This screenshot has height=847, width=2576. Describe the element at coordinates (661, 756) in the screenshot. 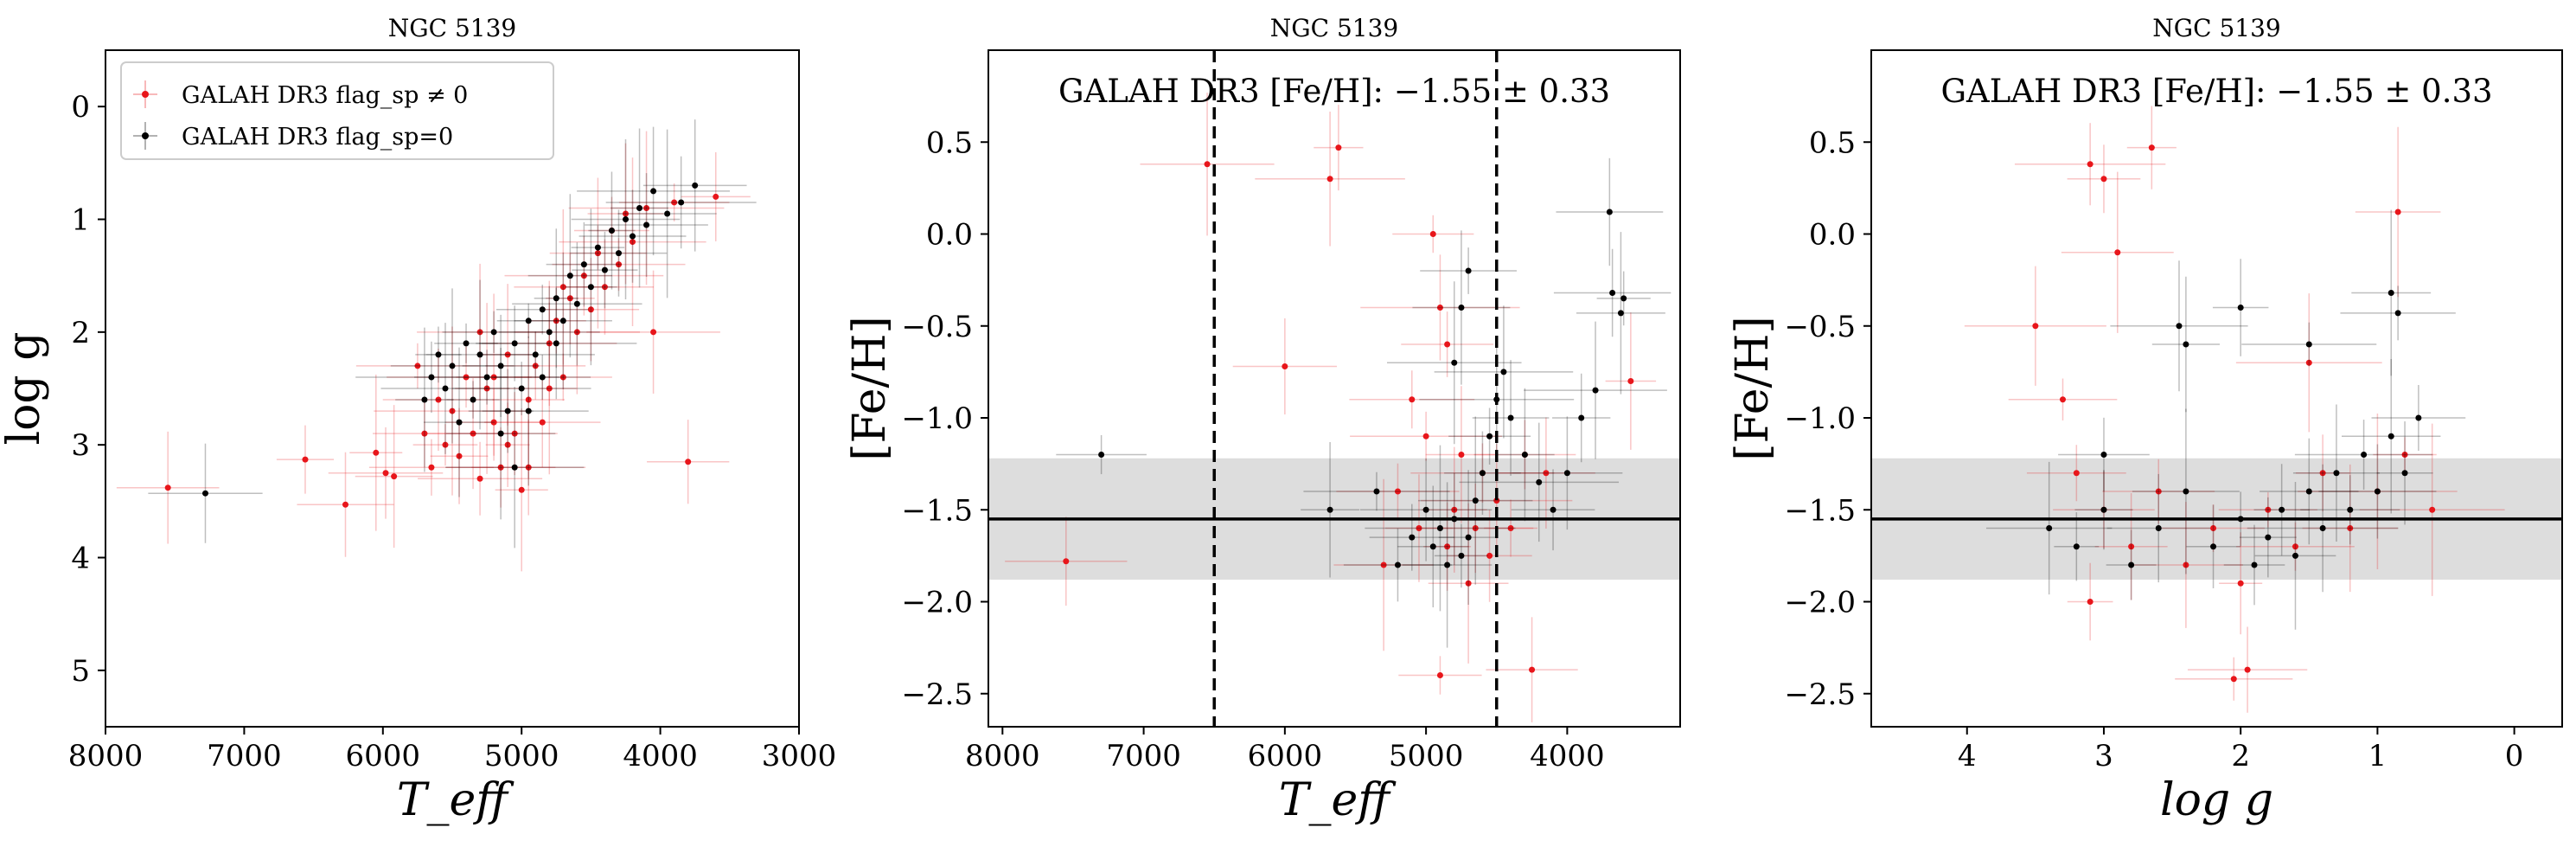

I see `x-tick-label: 4000` at that location.